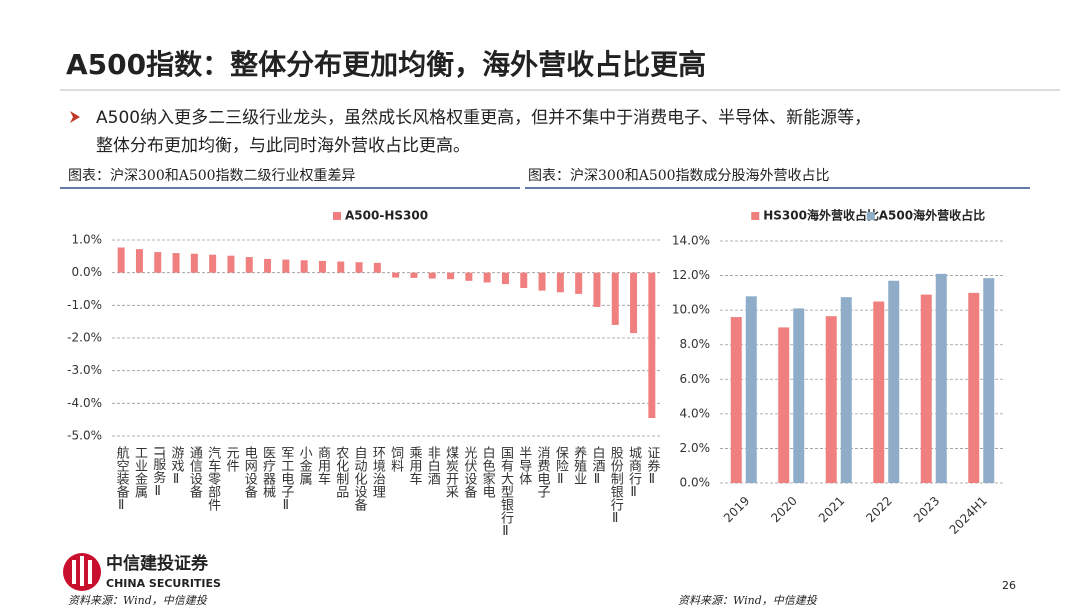 The width and height of the screenshot is (1080, 608). I want to click on x-tick-label: 2019, so click(736, 509).